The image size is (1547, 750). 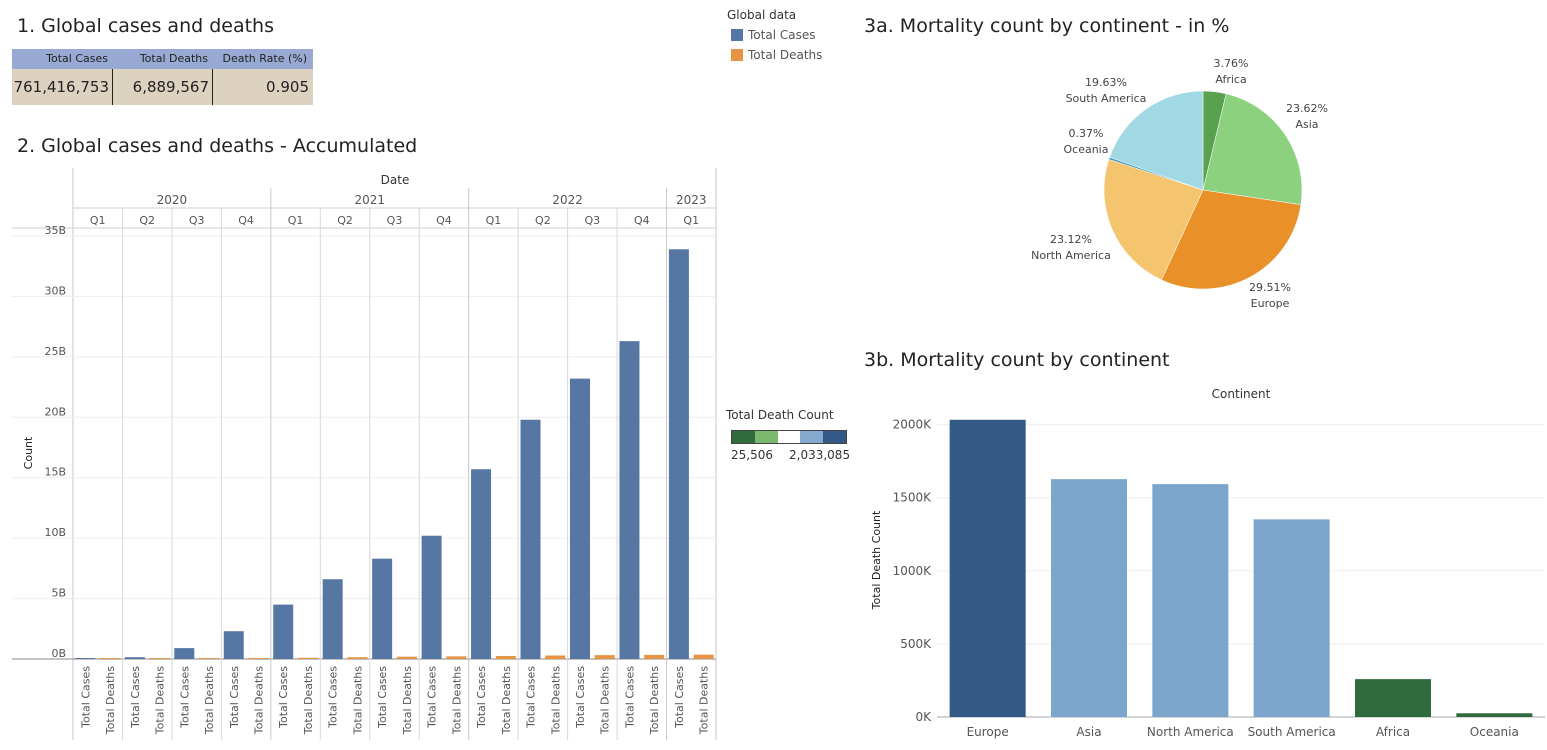 What do you see at coordinates (395, 180) in the screenshot?
I see `date-column-header: Date` at bounding box center [395, 180].